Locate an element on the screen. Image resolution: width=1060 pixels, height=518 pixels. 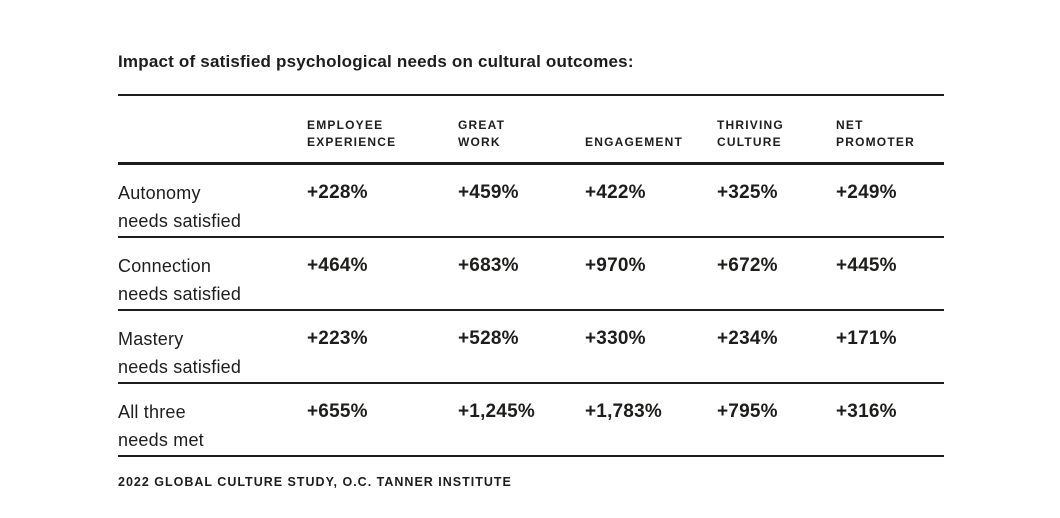
header-spacer is located at coordinates (212, 155).